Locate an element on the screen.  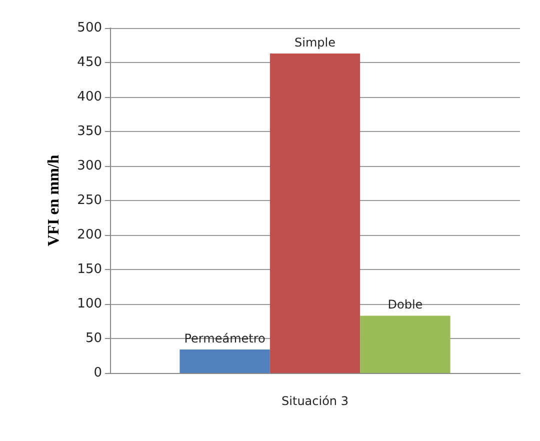
y-axis-title: VFI en mm/h is located at coordinates (54, 200).